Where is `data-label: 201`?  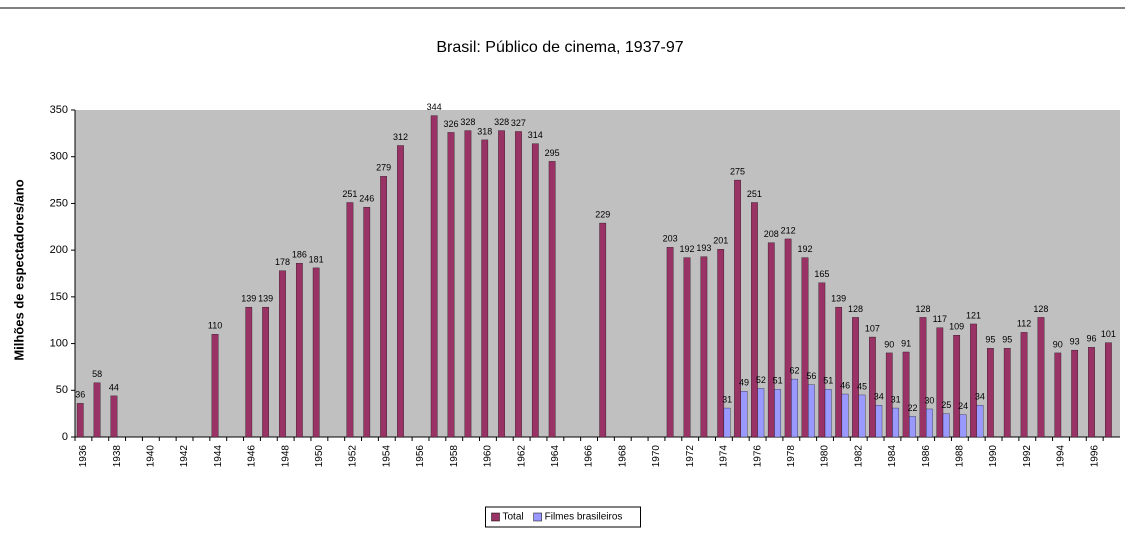
data-label: 201 is located at coordinates (720, 241).